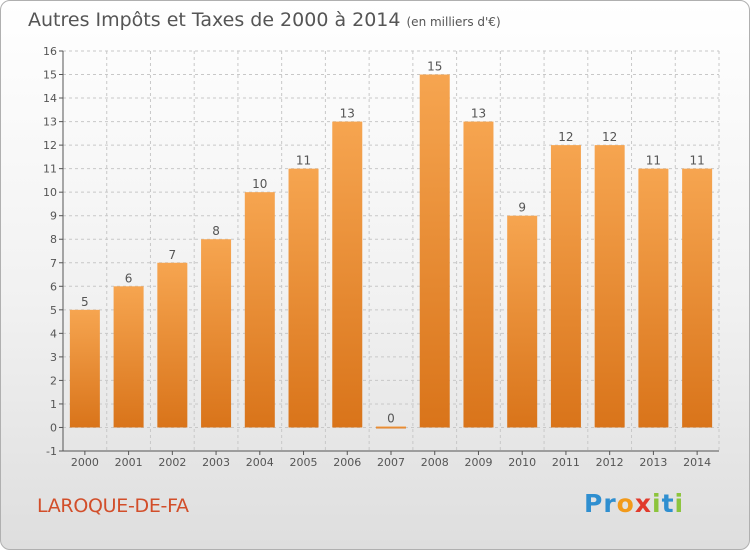 Image resolution: width=750 pixels, height=550 pixels. Describe the element at coordinates (53, 404) in the screenshot. I see `y-tick-label: 1` at that location.